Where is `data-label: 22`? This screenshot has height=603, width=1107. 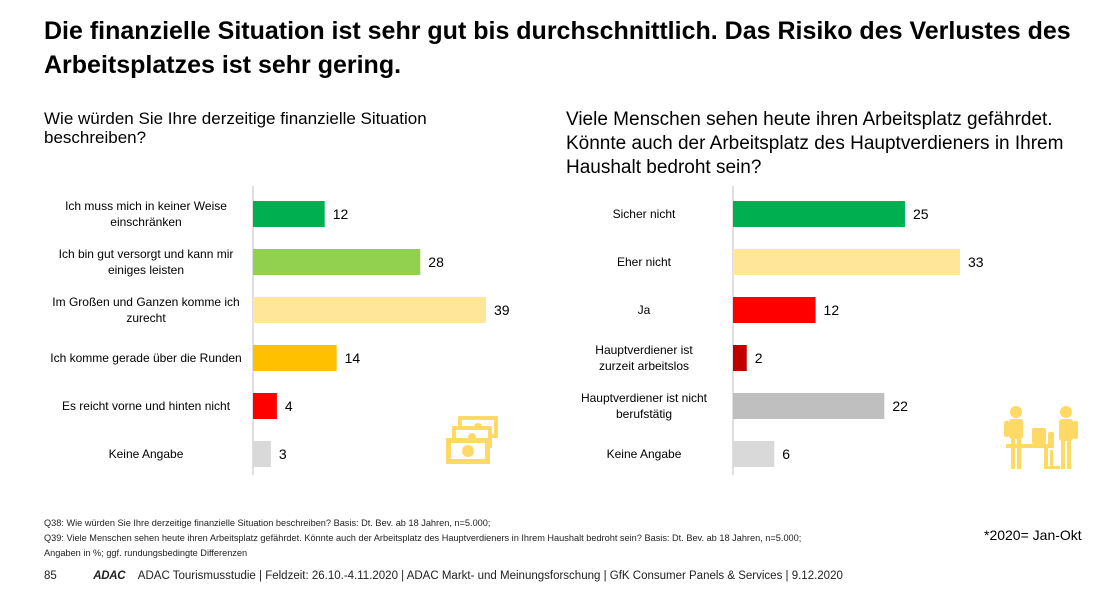
data-label: 22 is located at coordinates (900, 406).